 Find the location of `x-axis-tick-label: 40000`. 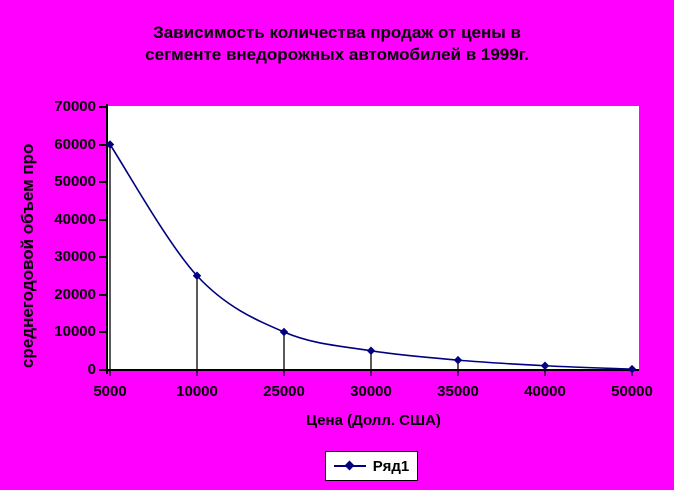

x-axis-tick-label: 40000 is located at coordinates (545, 391).